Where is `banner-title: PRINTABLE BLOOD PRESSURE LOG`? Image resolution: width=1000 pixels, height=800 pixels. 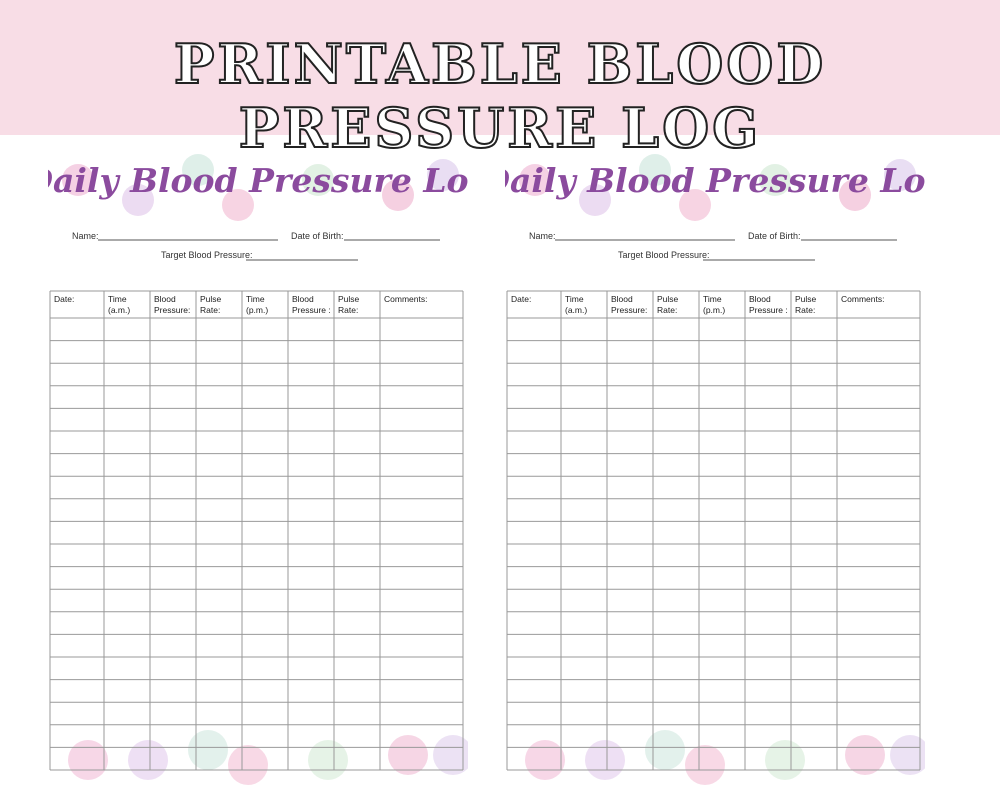 banner-title: PRINTABLE BLOOD PRESSURE LOG is located at coordinates (500, 96).